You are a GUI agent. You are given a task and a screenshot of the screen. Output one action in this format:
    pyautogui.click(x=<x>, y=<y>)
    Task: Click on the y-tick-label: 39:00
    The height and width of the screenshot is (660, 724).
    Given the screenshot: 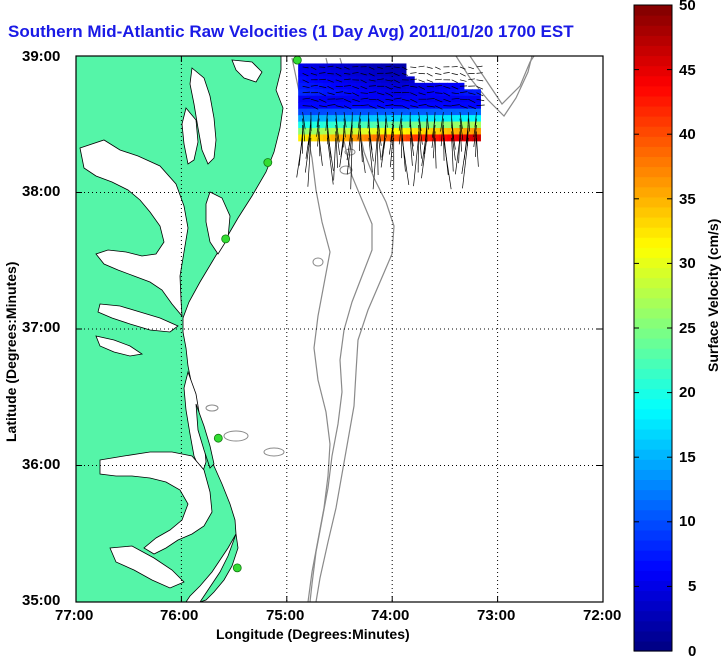 What is the action you would take?
    pyautogui.click(x=41, y=56)
    